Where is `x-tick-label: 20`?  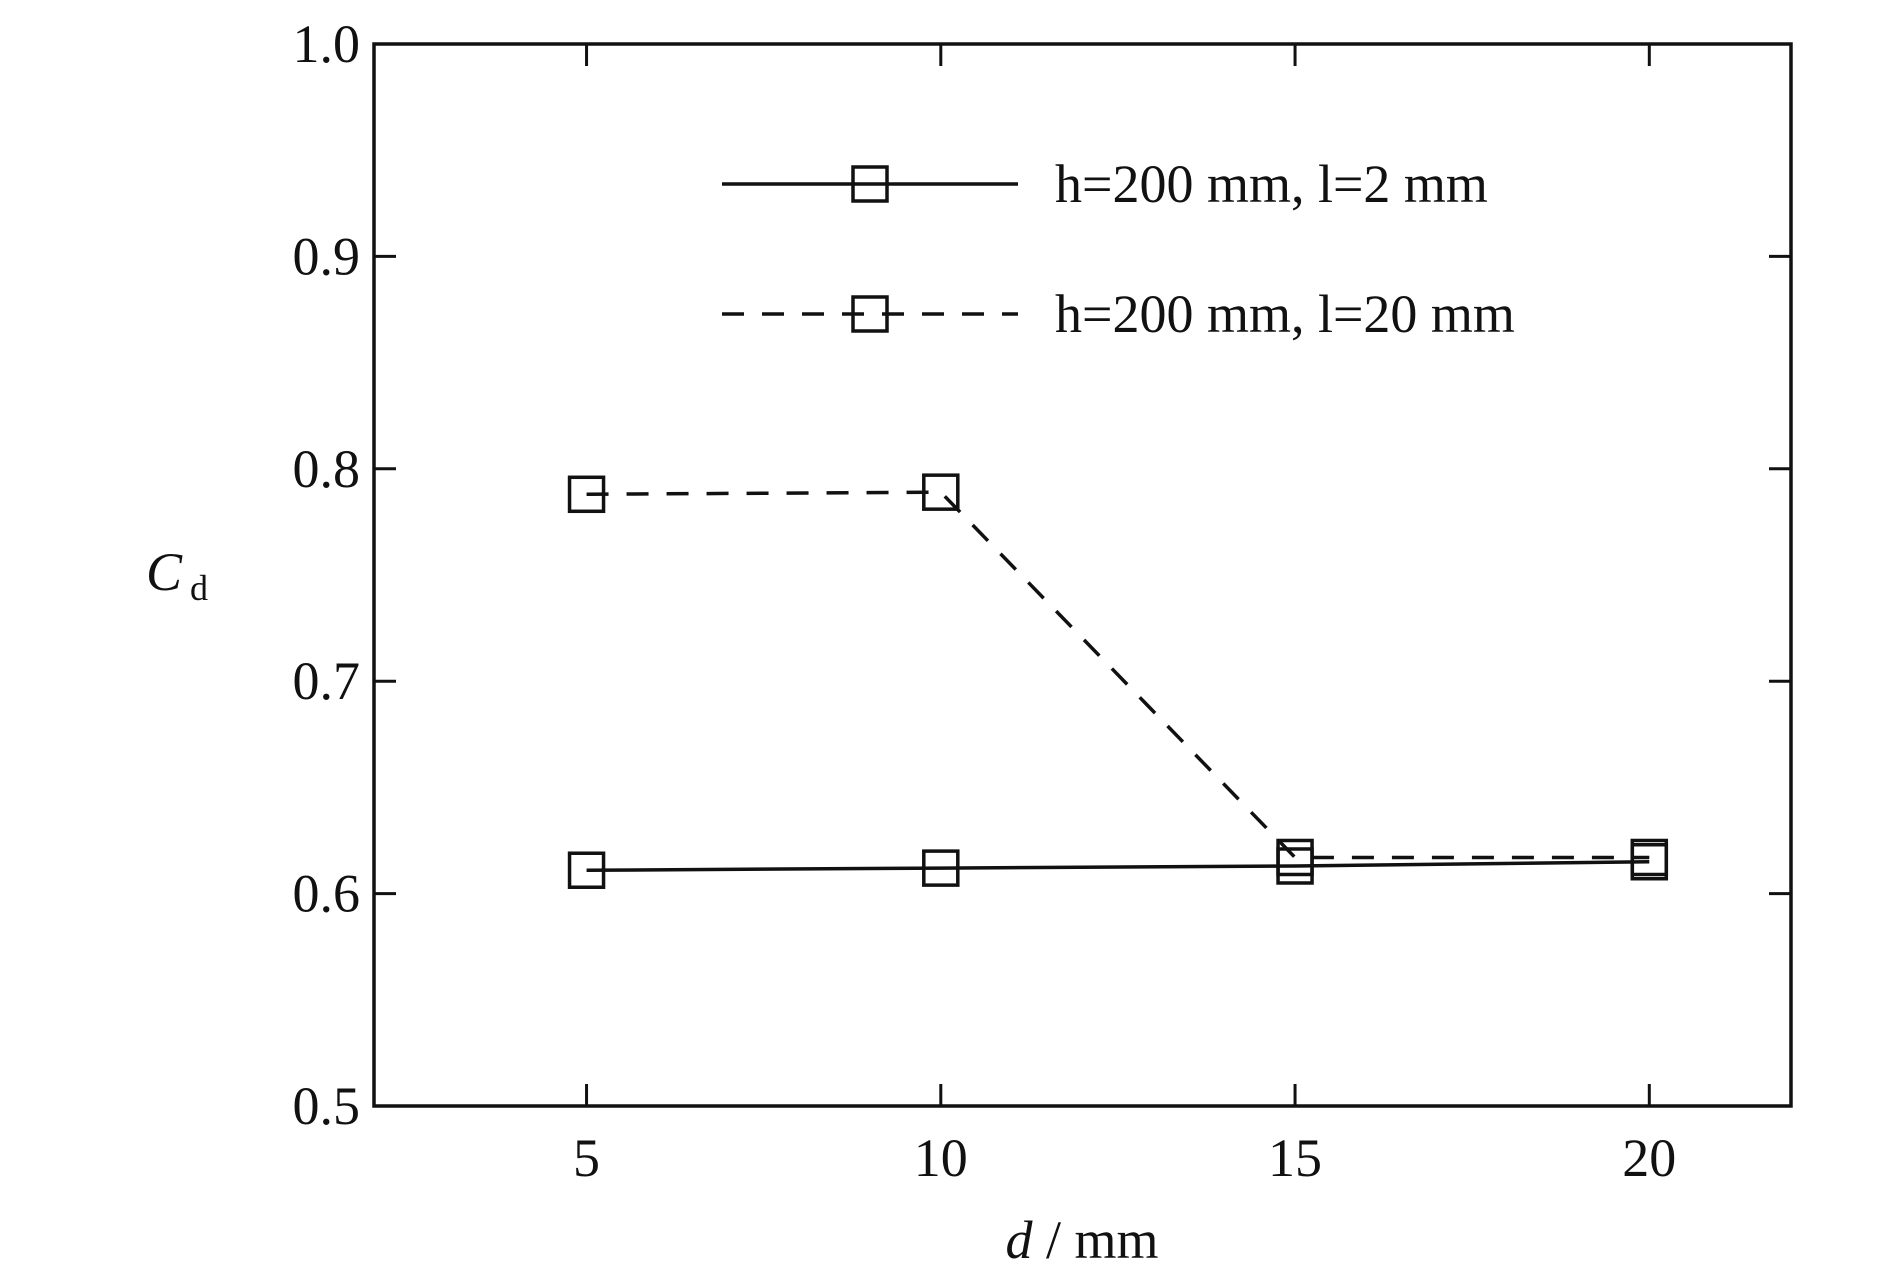 x-tick-label: 20 is located at coordinates (1649, 1158).